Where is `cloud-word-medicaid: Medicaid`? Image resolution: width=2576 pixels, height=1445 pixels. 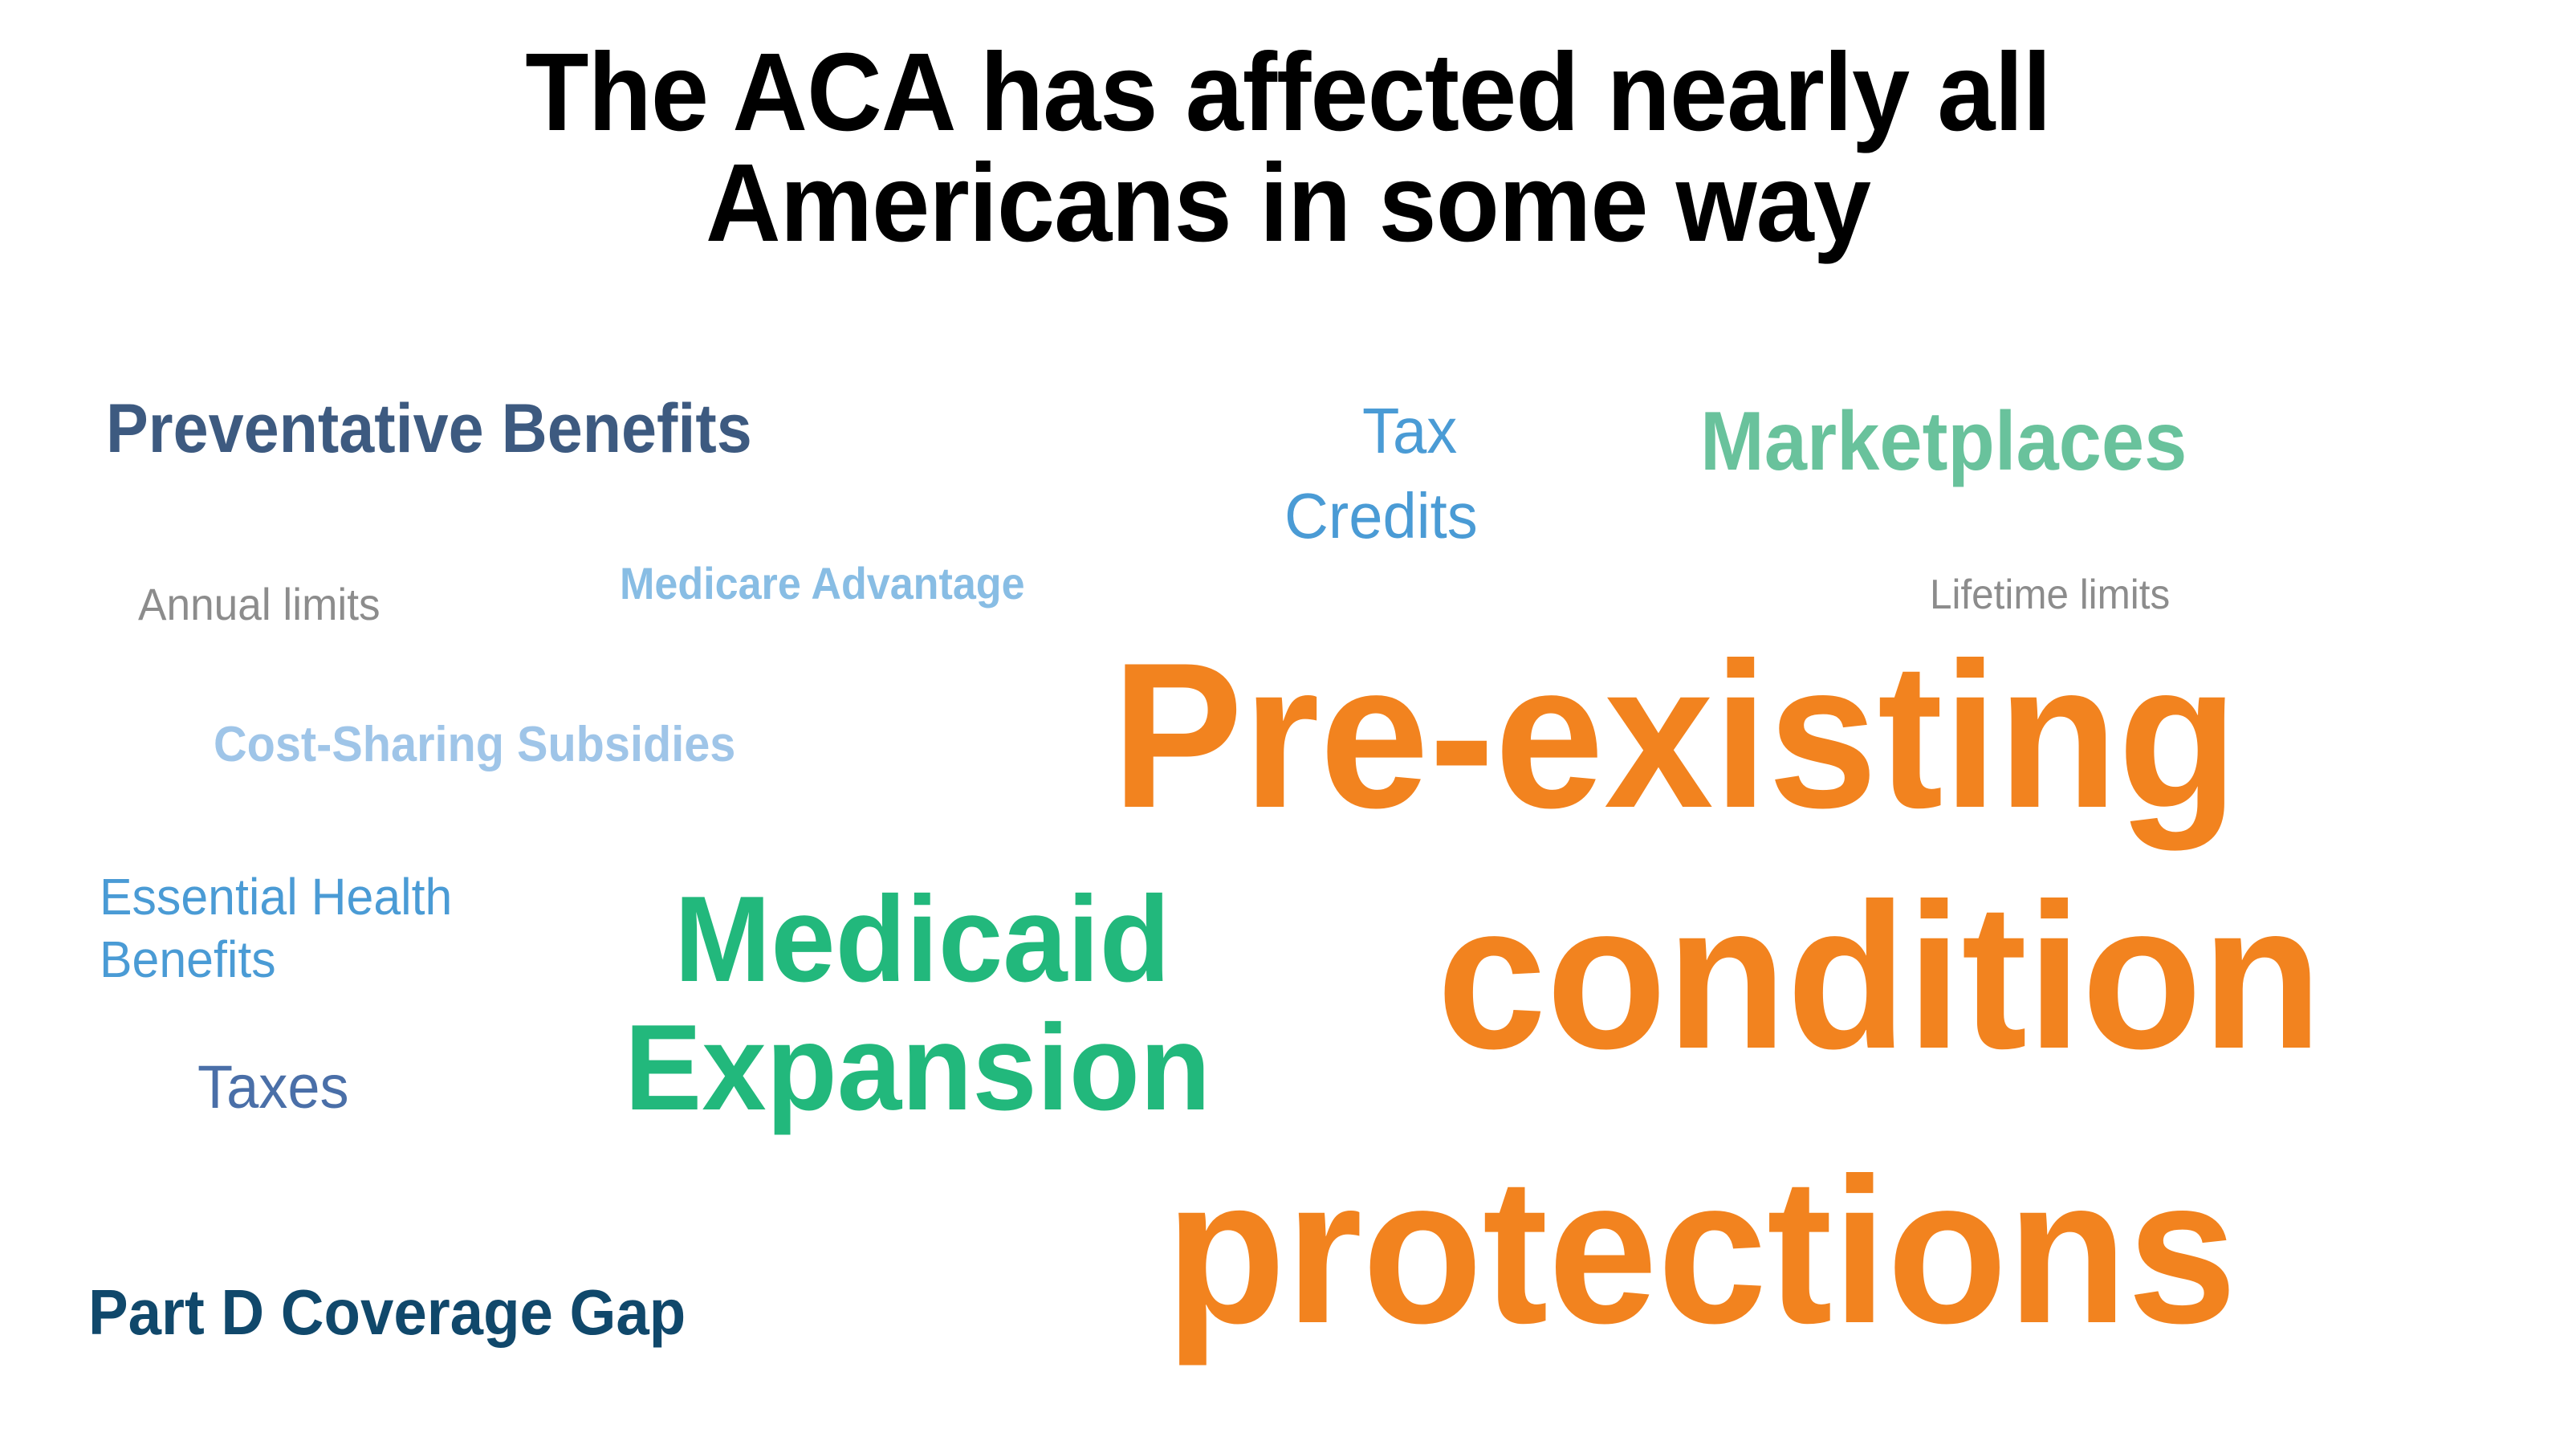 cloud-word-medicaid: Medicaid is located at coordinates (922, 939).